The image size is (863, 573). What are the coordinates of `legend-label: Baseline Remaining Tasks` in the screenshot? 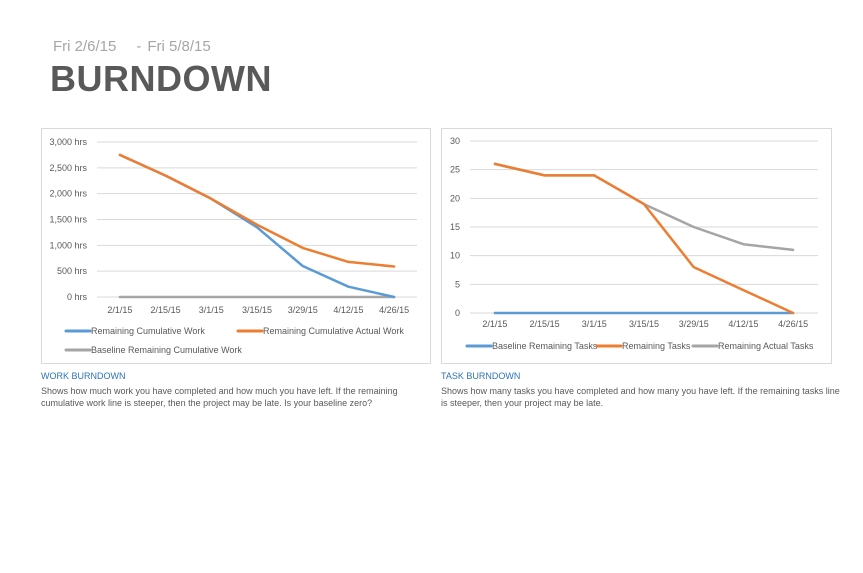 It's located at (545, 346).